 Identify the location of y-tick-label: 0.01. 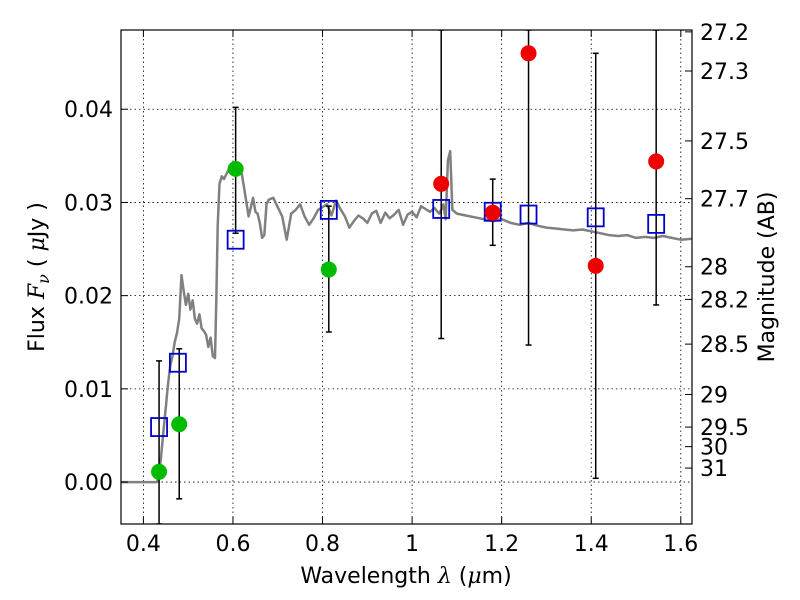
(88, 390).